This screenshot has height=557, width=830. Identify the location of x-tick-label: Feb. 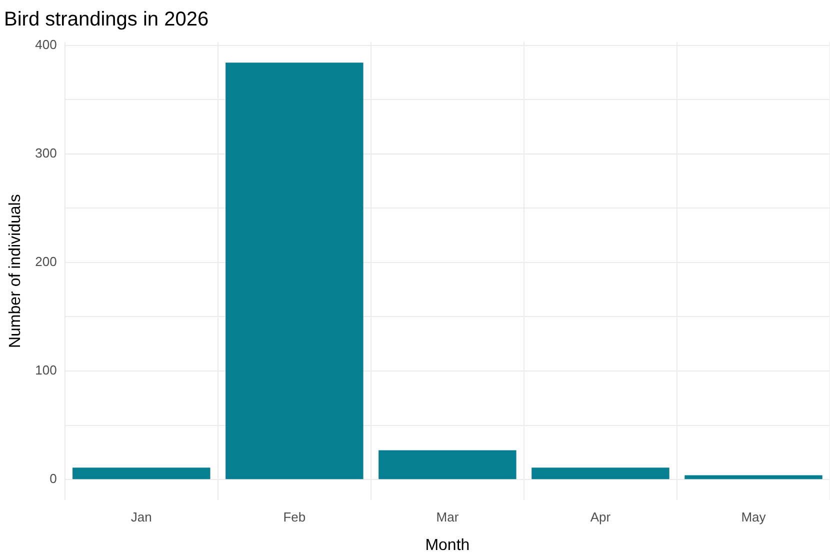
(294, 517).